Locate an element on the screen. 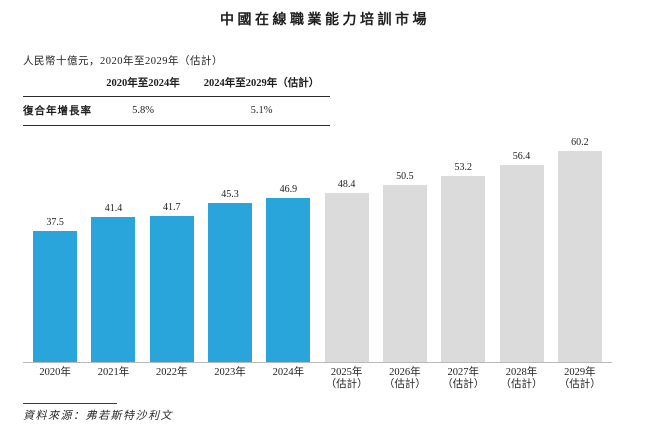 The width and height of the screenshot is (650, 432). bar-2021年 is located at coordinates (113, 289).